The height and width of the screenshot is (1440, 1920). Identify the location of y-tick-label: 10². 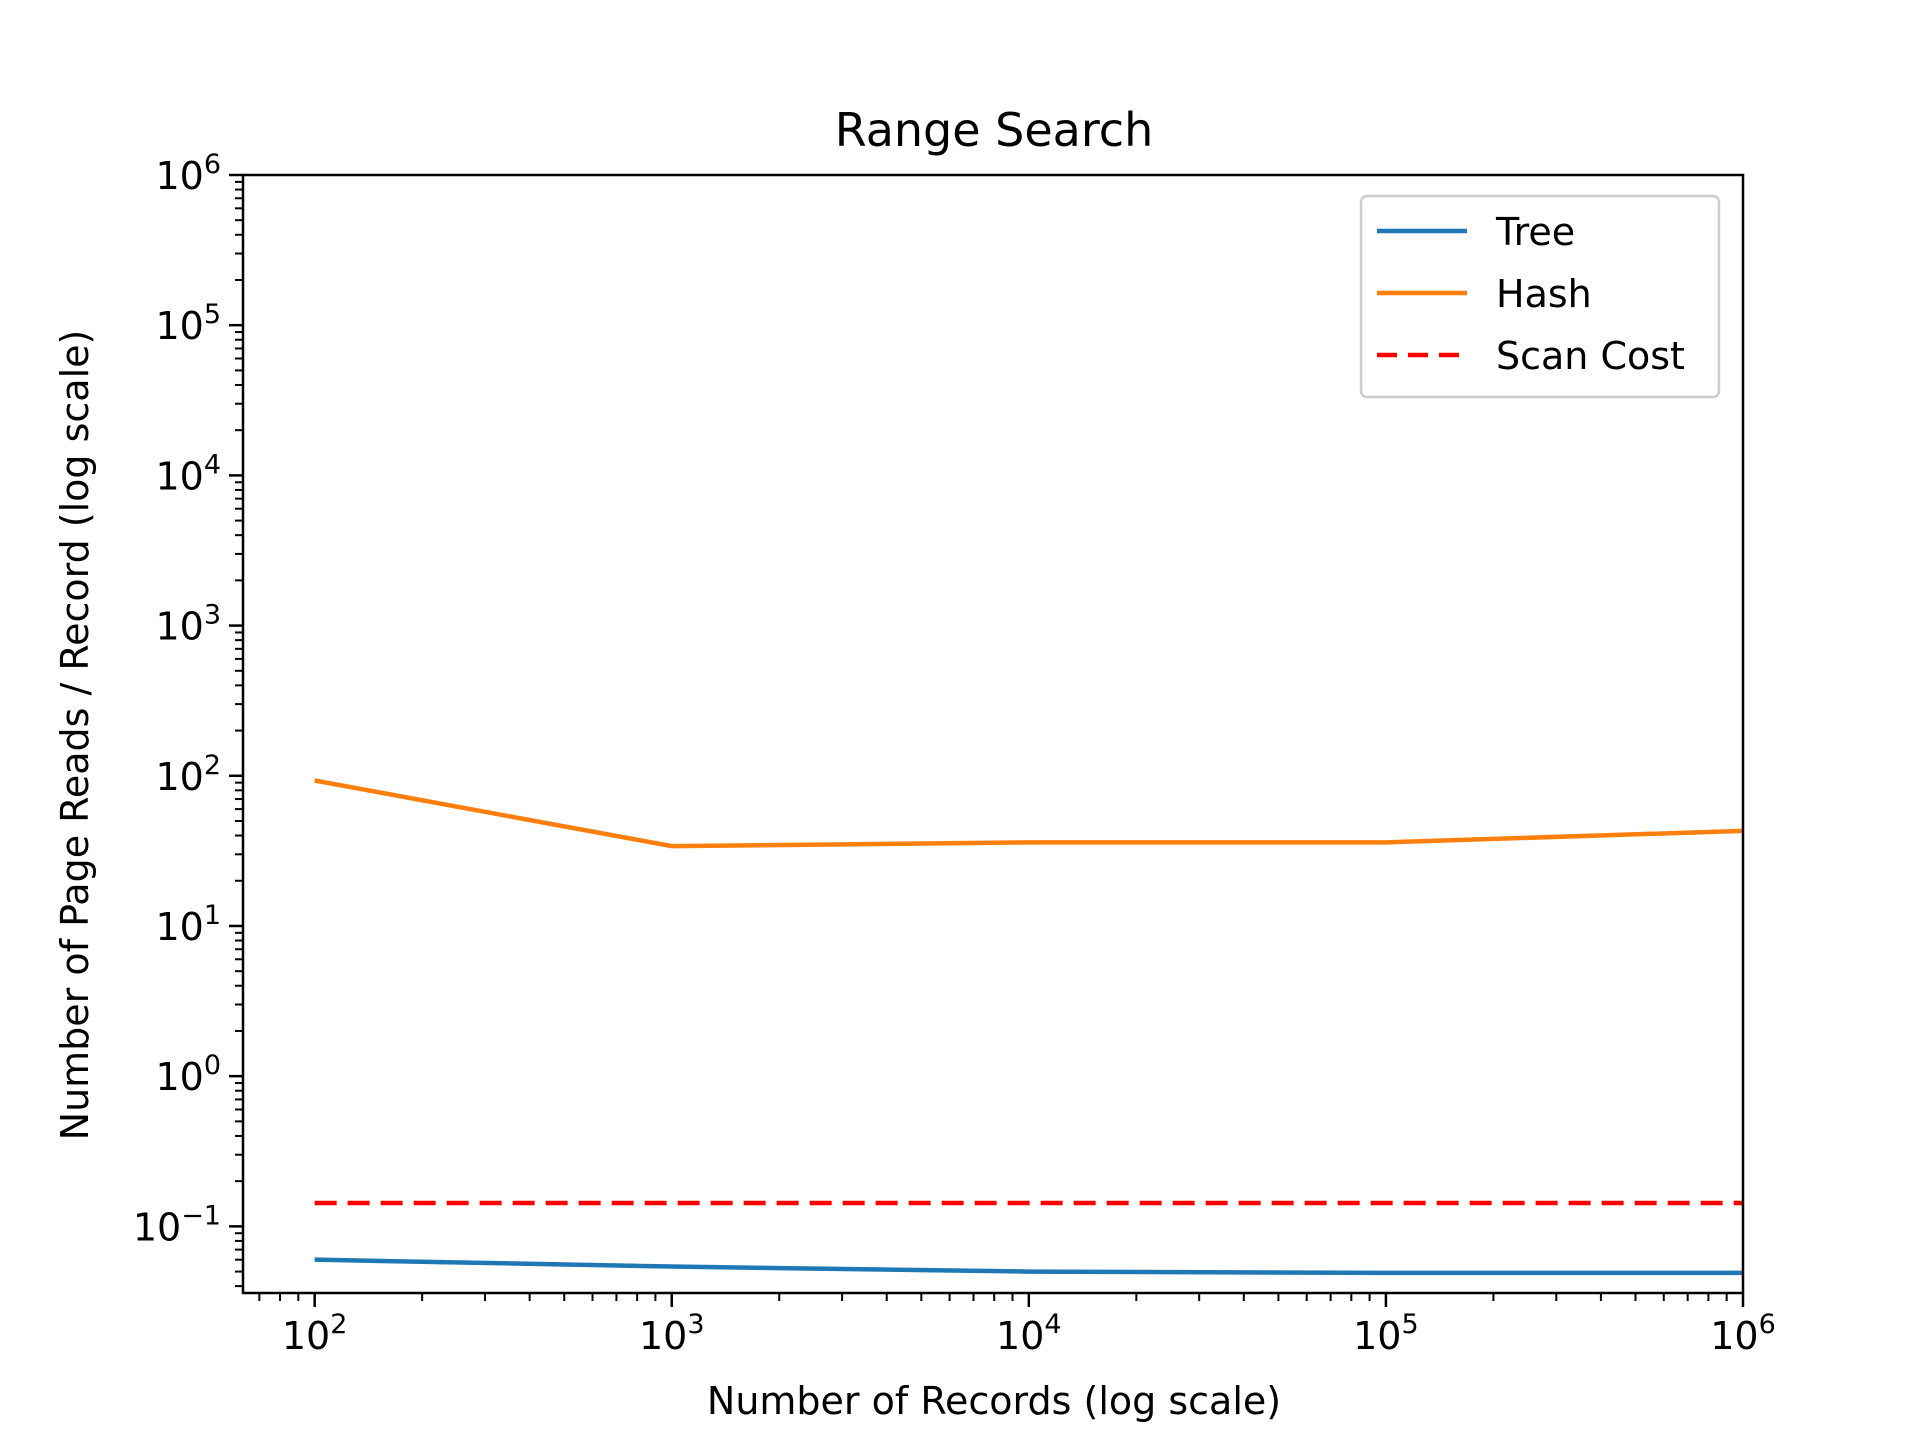
(188, 774).